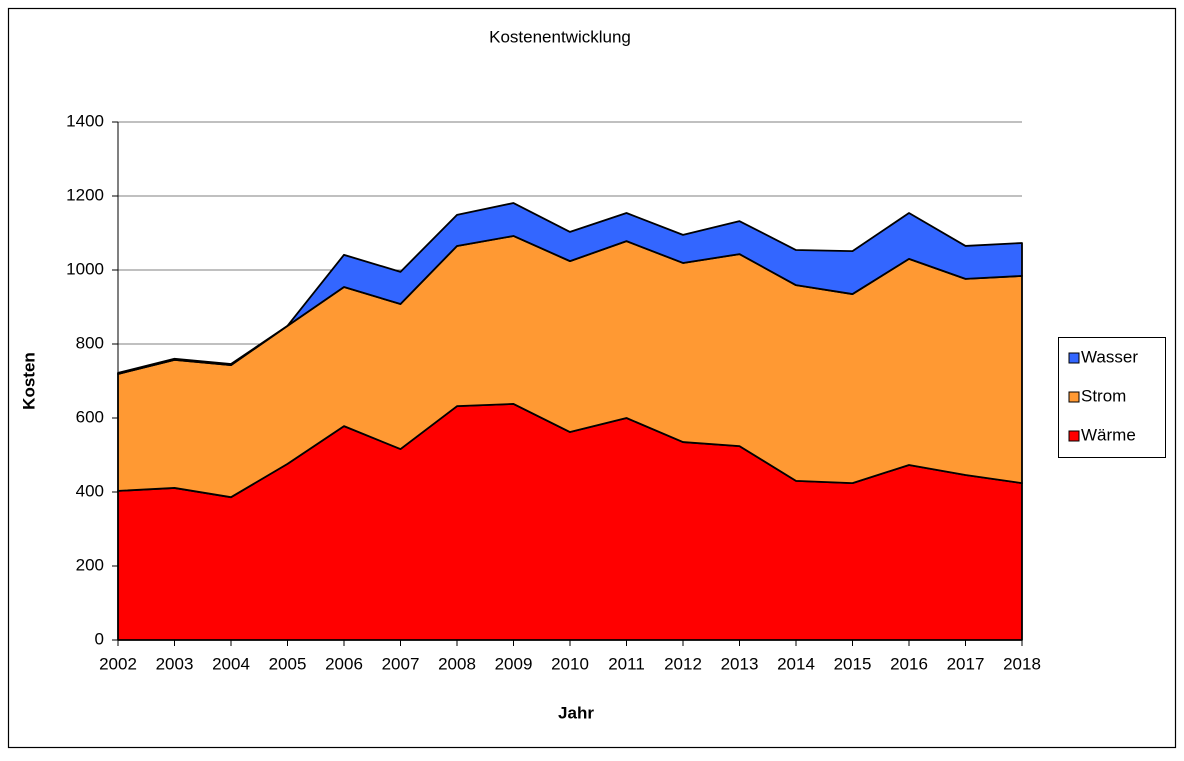 The width and height of the screenshot is (1184, 761). I want to click on x-tick-label: 2013, so click(740, 663).